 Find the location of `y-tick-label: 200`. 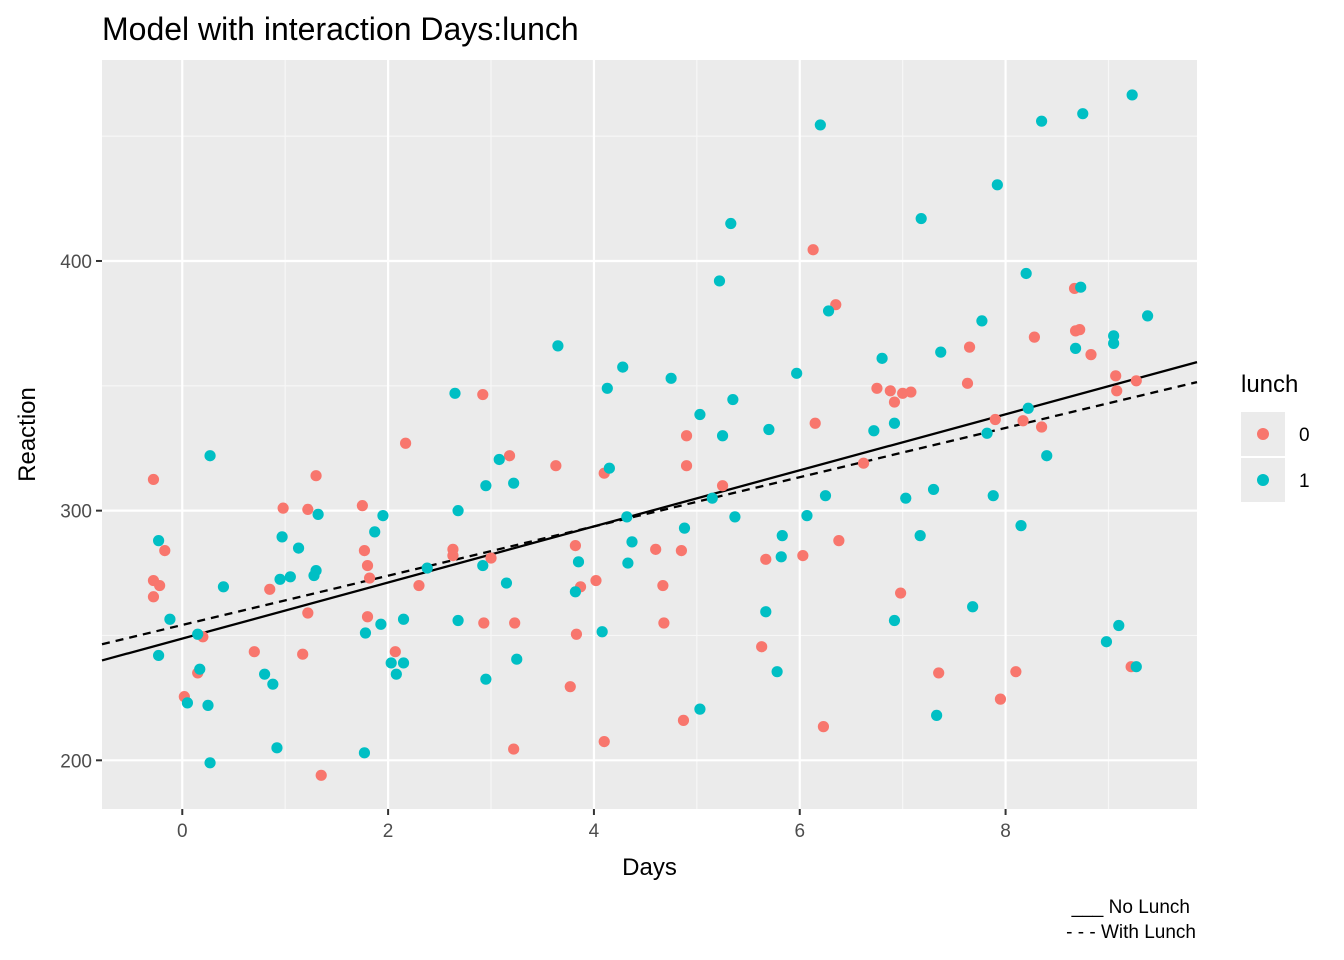

y-tick-label: 200 is located at coordinates (76, 761).